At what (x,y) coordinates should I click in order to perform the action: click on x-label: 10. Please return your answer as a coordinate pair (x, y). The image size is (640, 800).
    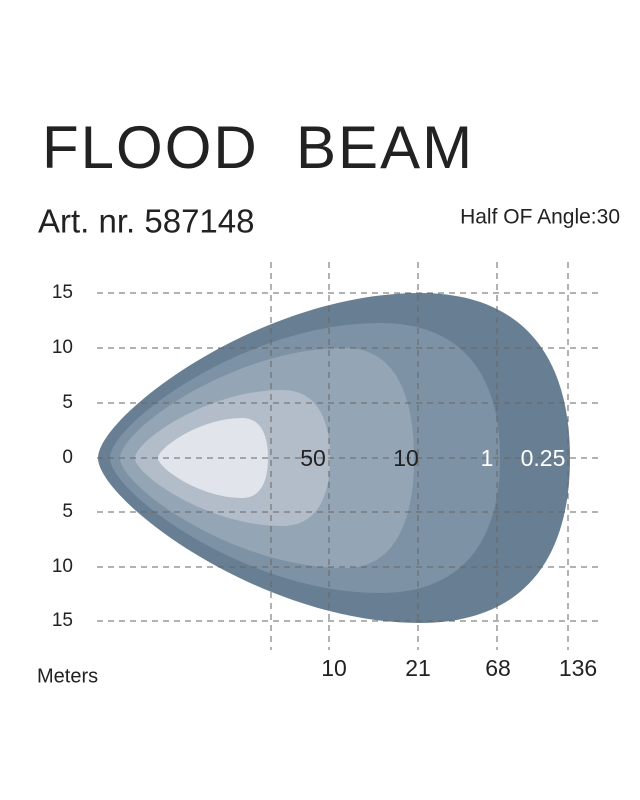
    Looking at the image, I should click on (334, 668).